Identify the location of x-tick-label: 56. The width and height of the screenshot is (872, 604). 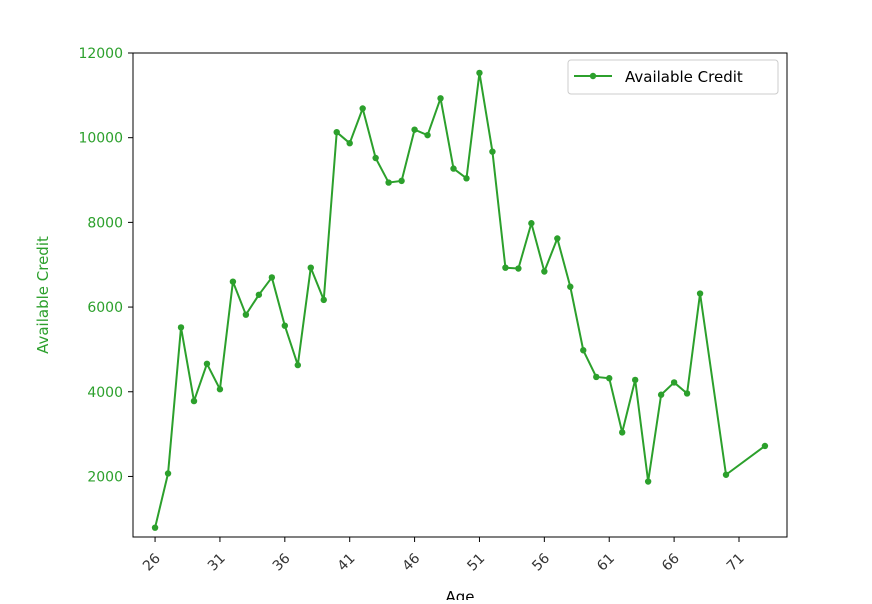
(541, 562).